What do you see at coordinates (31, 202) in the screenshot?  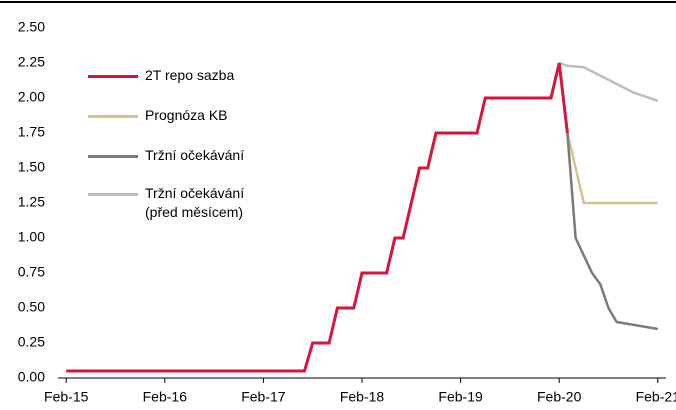 I see `y-tick-label: 1.25` at bounding box center [31, 202].